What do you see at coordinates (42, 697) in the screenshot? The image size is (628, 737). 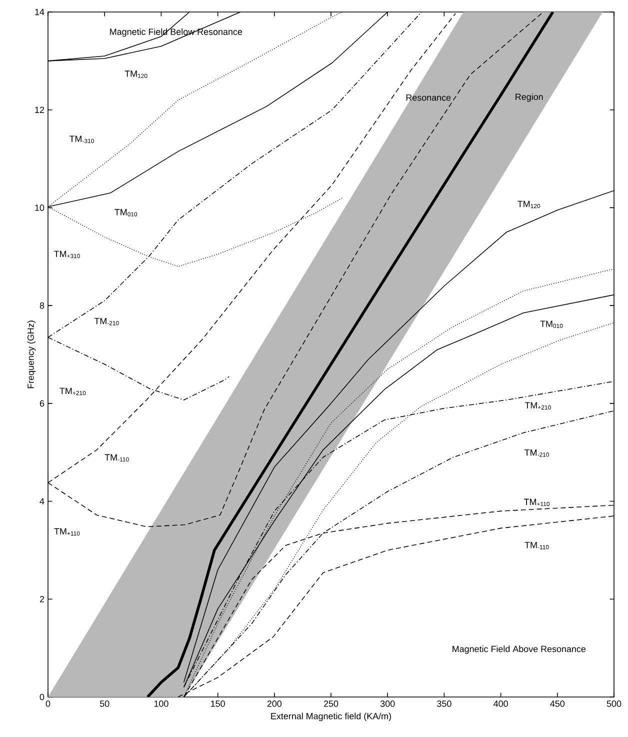 I see `y-tick-label: 0` at bounding box center [42, 697].